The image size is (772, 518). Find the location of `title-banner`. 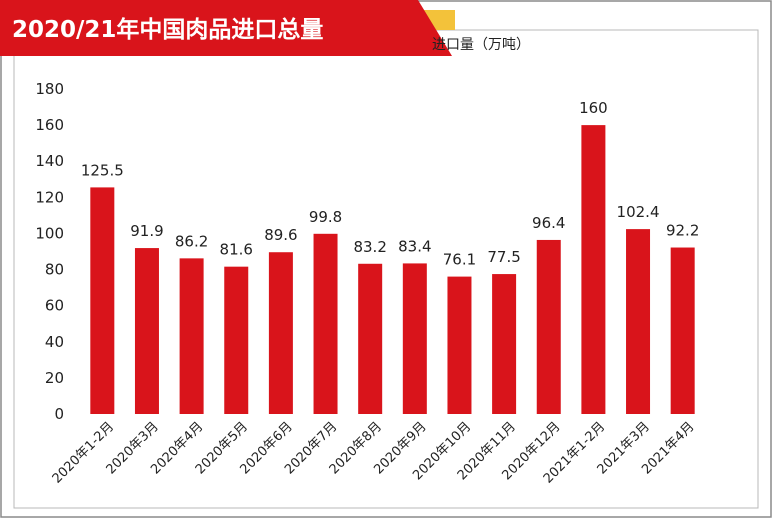

title-banner is located at coordinates (226, 28).